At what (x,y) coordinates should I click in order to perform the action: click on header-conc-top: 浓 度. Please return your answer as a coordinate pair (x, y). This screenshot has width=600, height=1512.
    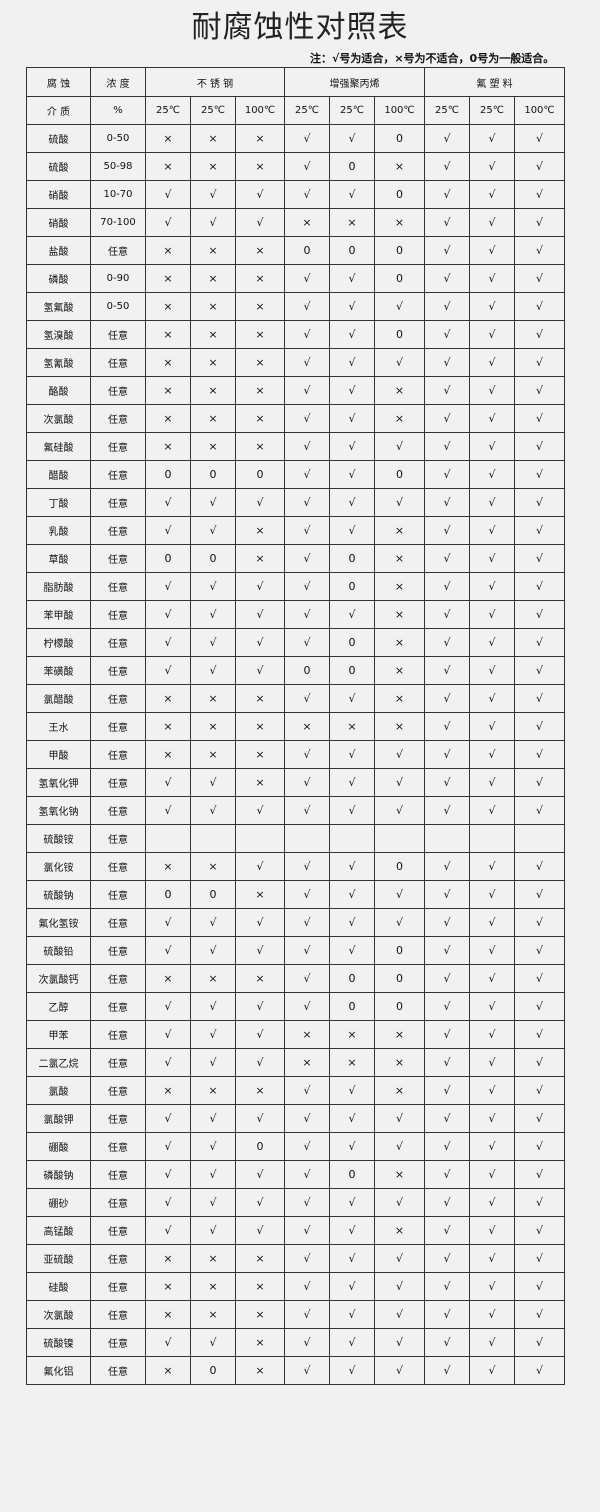
    Looking at the image, I should click on (118, 82).